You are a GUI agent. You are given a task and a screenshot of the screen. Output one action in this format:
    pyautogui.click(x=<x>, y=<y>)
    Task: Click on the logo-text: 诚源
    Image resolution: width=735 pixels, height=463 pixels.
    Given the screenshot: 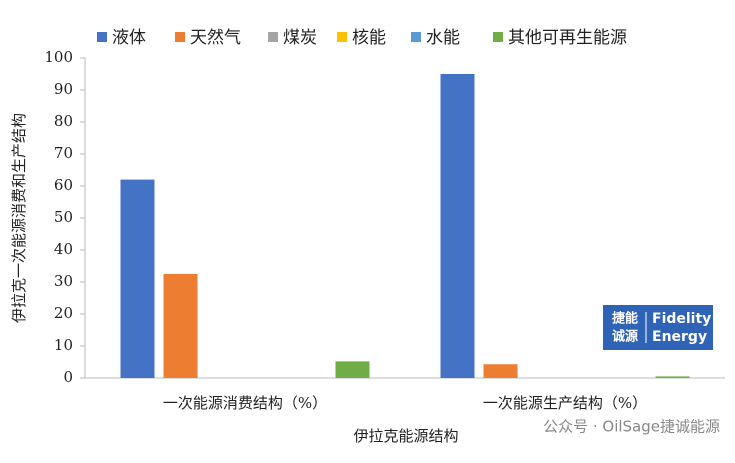 What is the action you would take?
    pyautogui.click(x=625, y=337)
    